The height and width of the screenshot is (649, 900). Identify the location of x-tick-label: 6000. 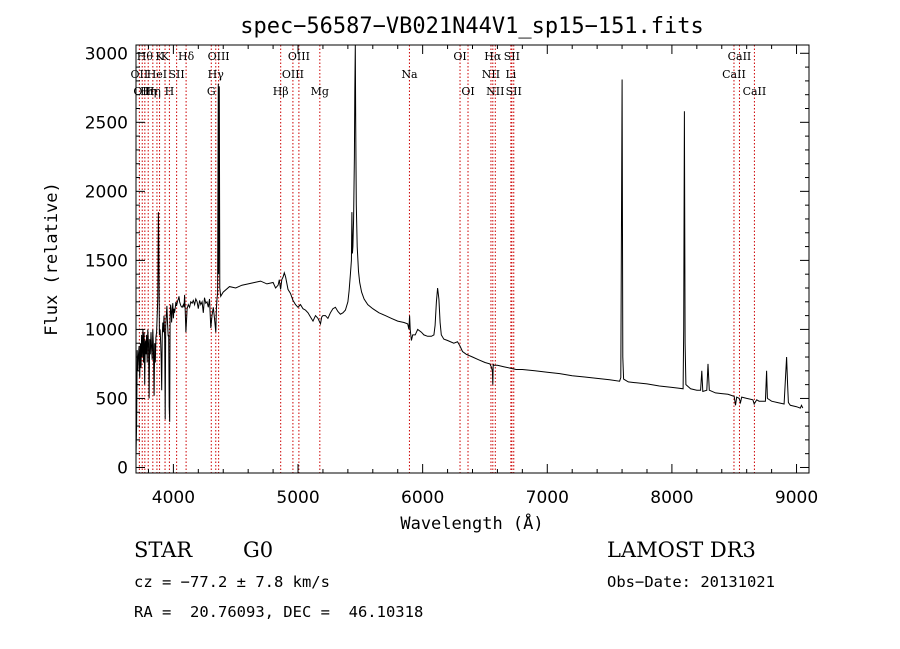
(422, 498).